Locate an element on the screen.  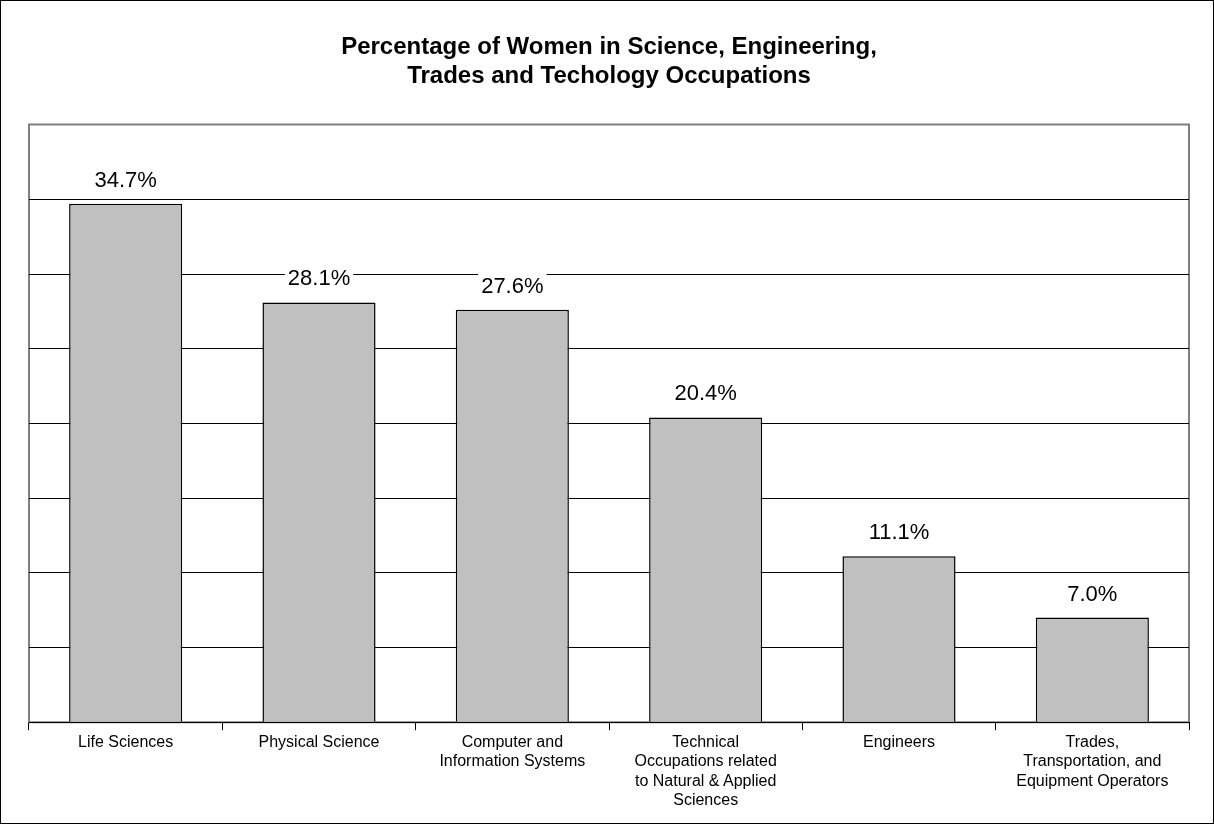
data-label: 27.6% is located at coordinates (512, 285).